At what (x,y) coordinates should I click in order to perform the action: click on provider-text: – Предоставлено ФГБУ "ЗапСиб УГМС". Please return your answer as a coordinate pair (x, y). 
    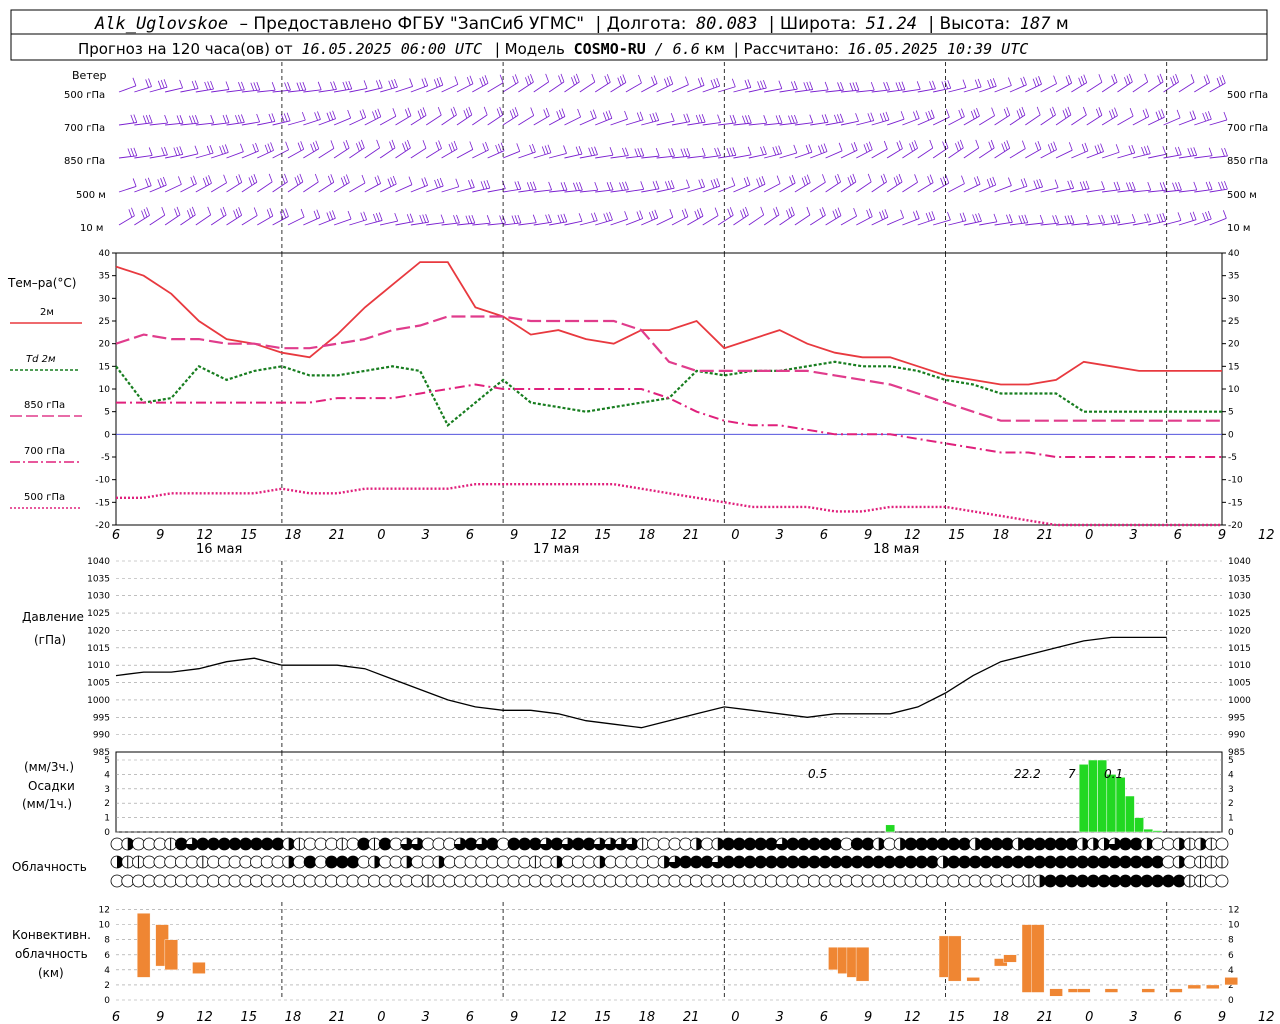
    Looking at the image, I should click on (411, 24).